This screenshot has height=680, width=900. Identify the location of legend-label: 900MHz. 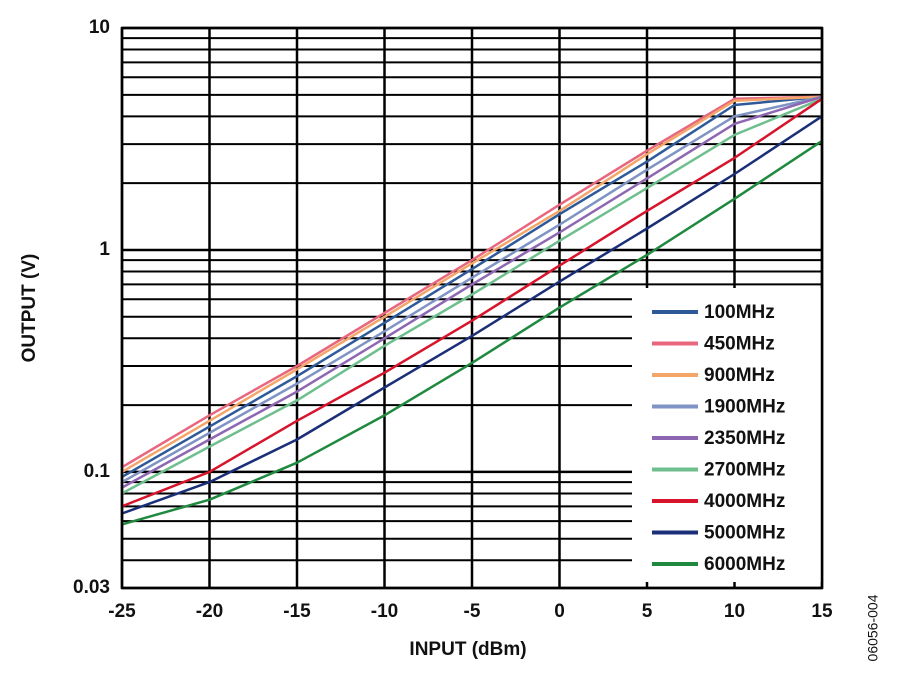
(739, 375).